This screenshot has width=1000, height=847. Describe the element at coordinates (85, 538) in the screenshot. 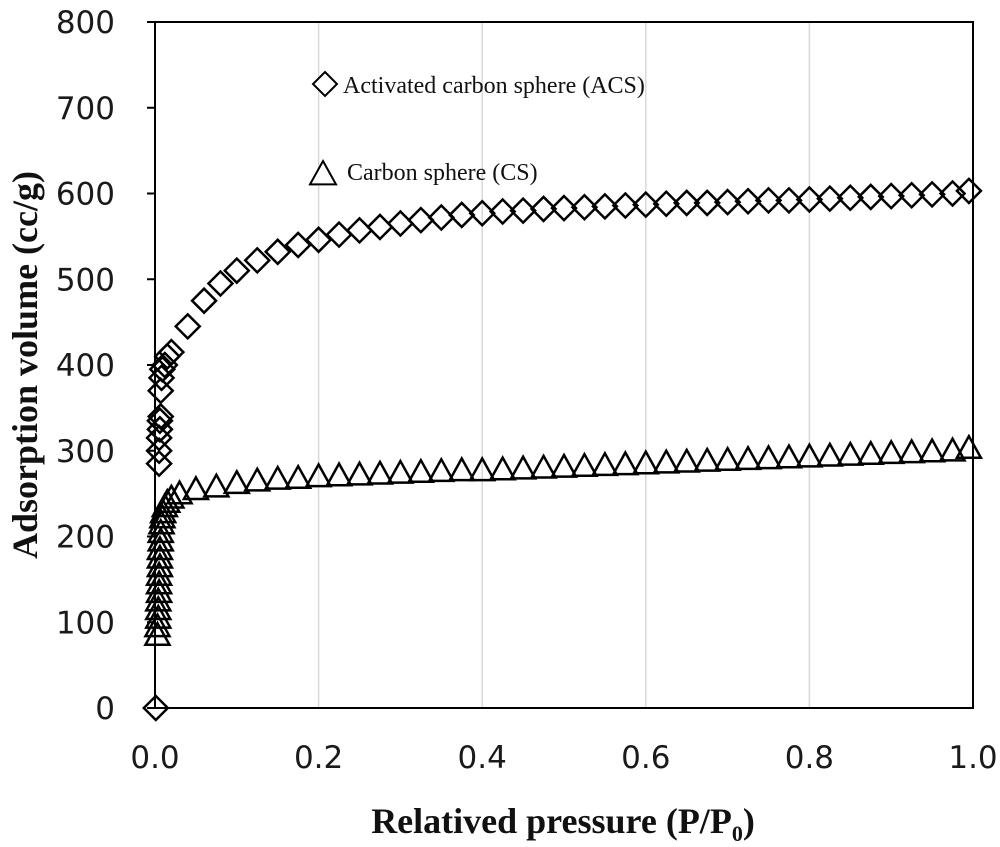

I see `y-tick-label: 200` at that location.